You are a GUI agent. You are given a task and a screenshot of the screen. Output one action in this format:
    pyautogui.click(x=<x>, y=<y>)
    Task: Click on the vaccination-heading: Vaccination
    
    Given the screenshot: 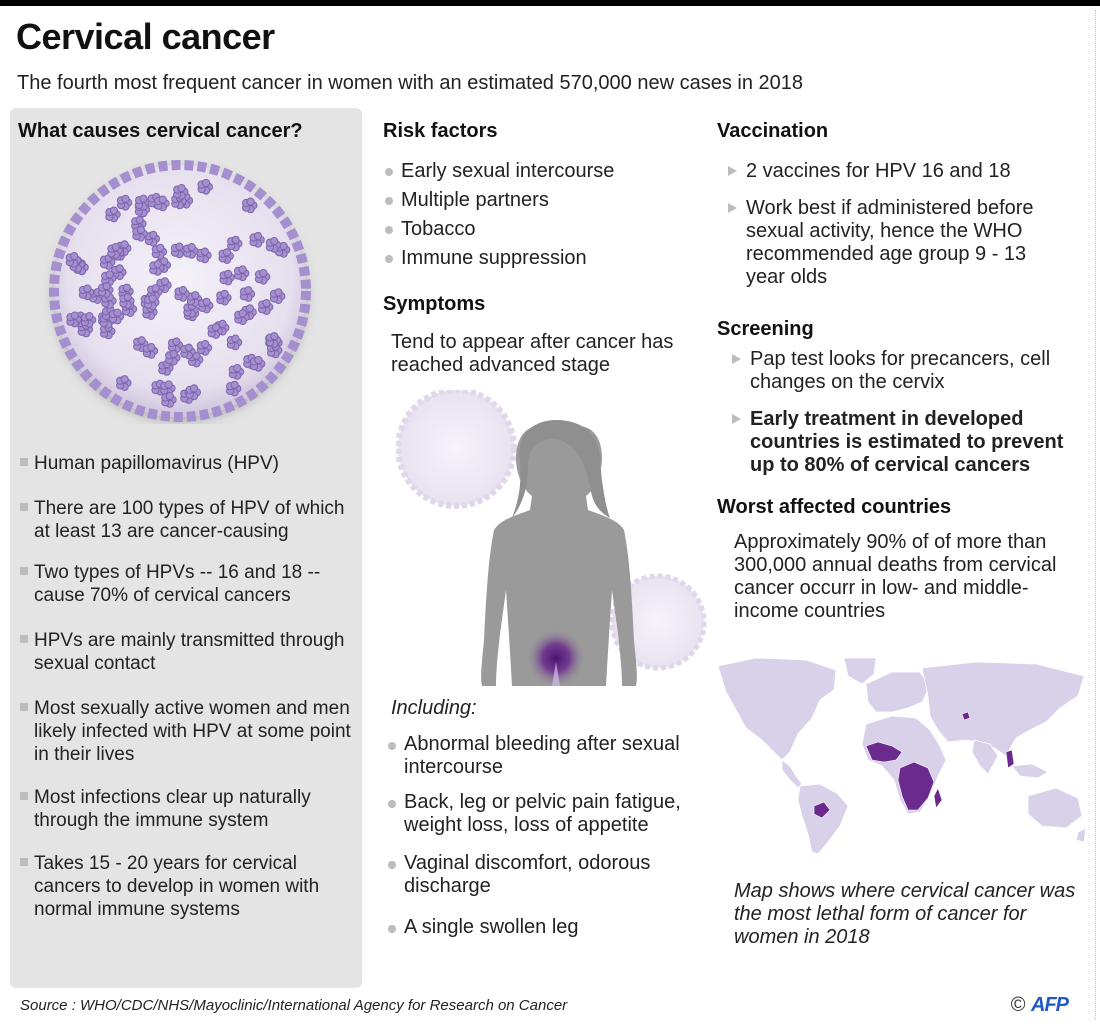 What is the action you would take?
    pyautogui.click(x=773, y=131)
    